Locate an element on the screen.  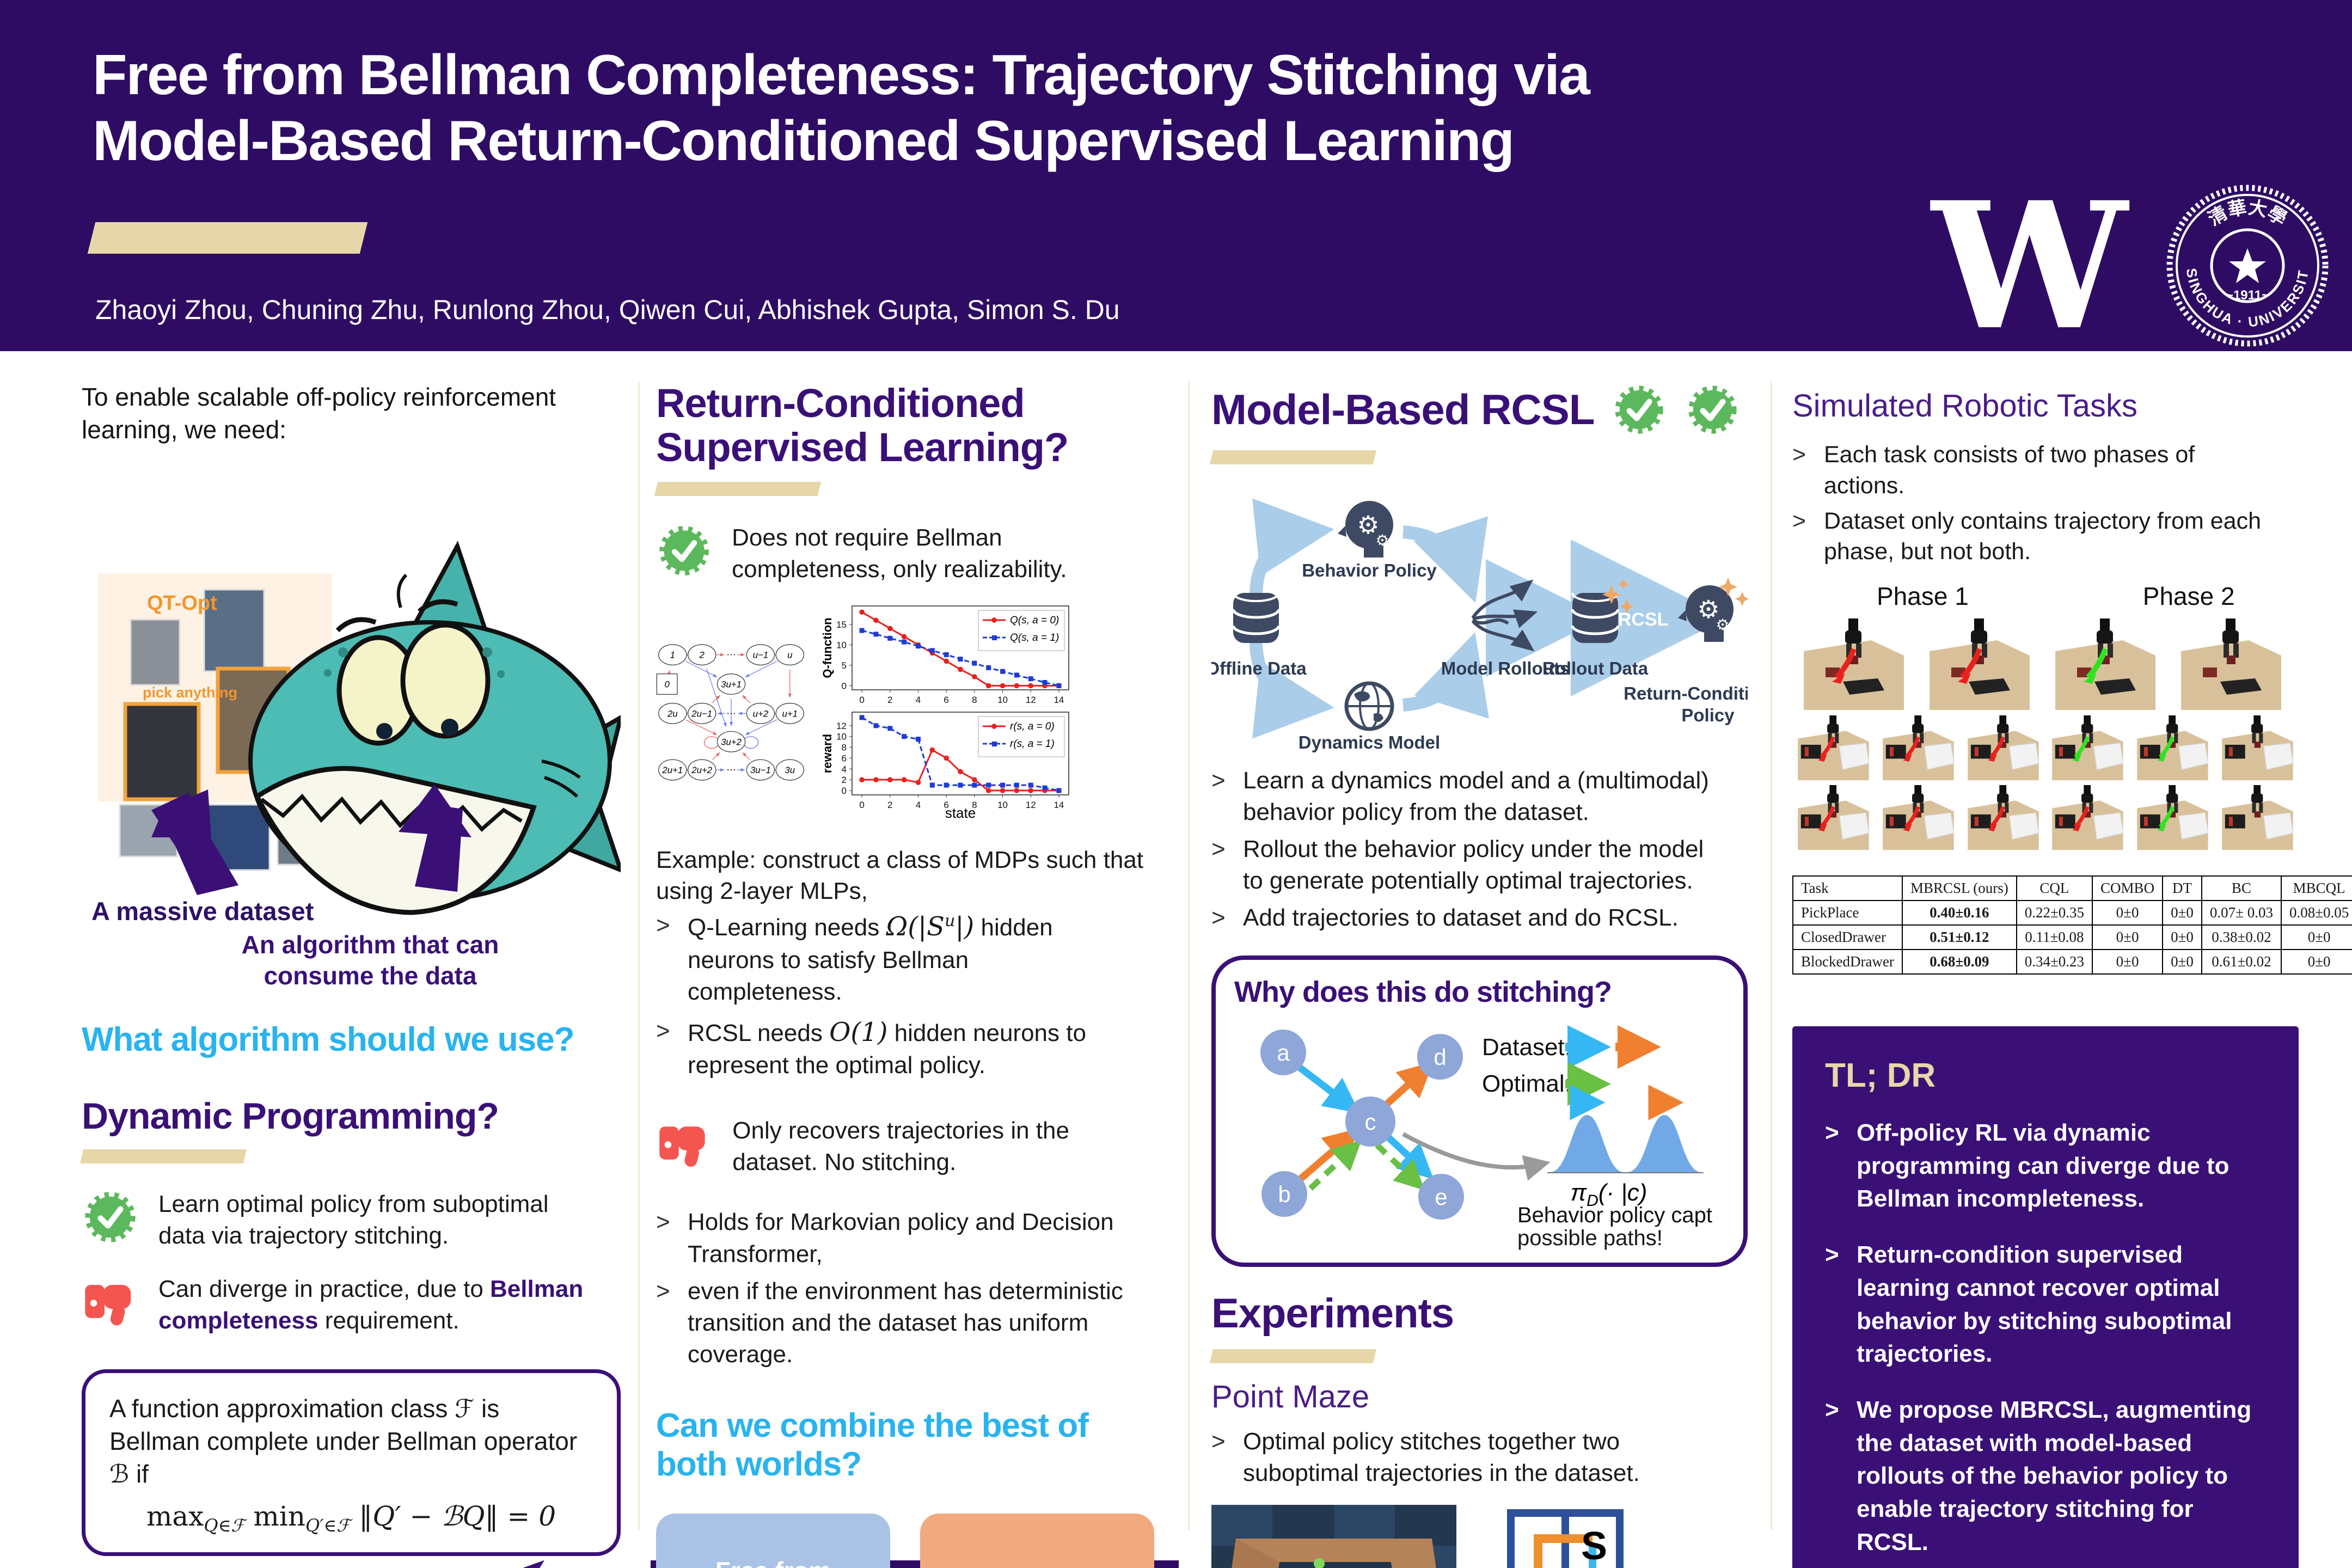
svg-text: r(s, a = 0) is located at coordinates (1032, 726).